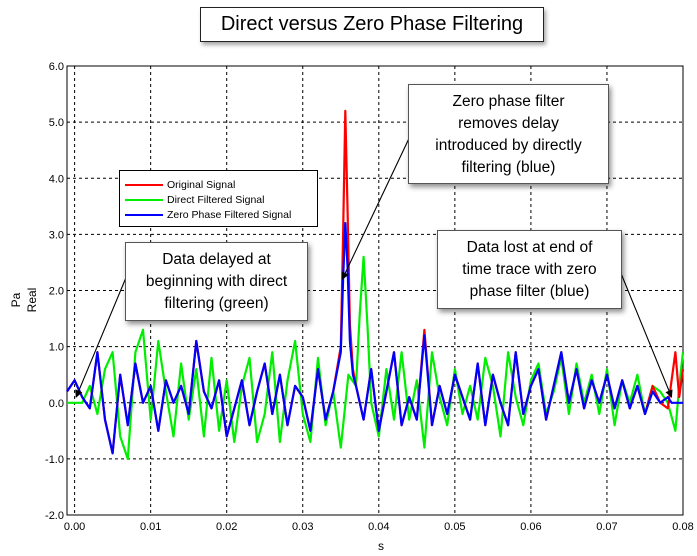 Image resolution: width=697 pixels, height=556 pixels. Describe the element at coordinates (32, 300) in the screenshot. I see `y-axis-label-type: Real` at that location.